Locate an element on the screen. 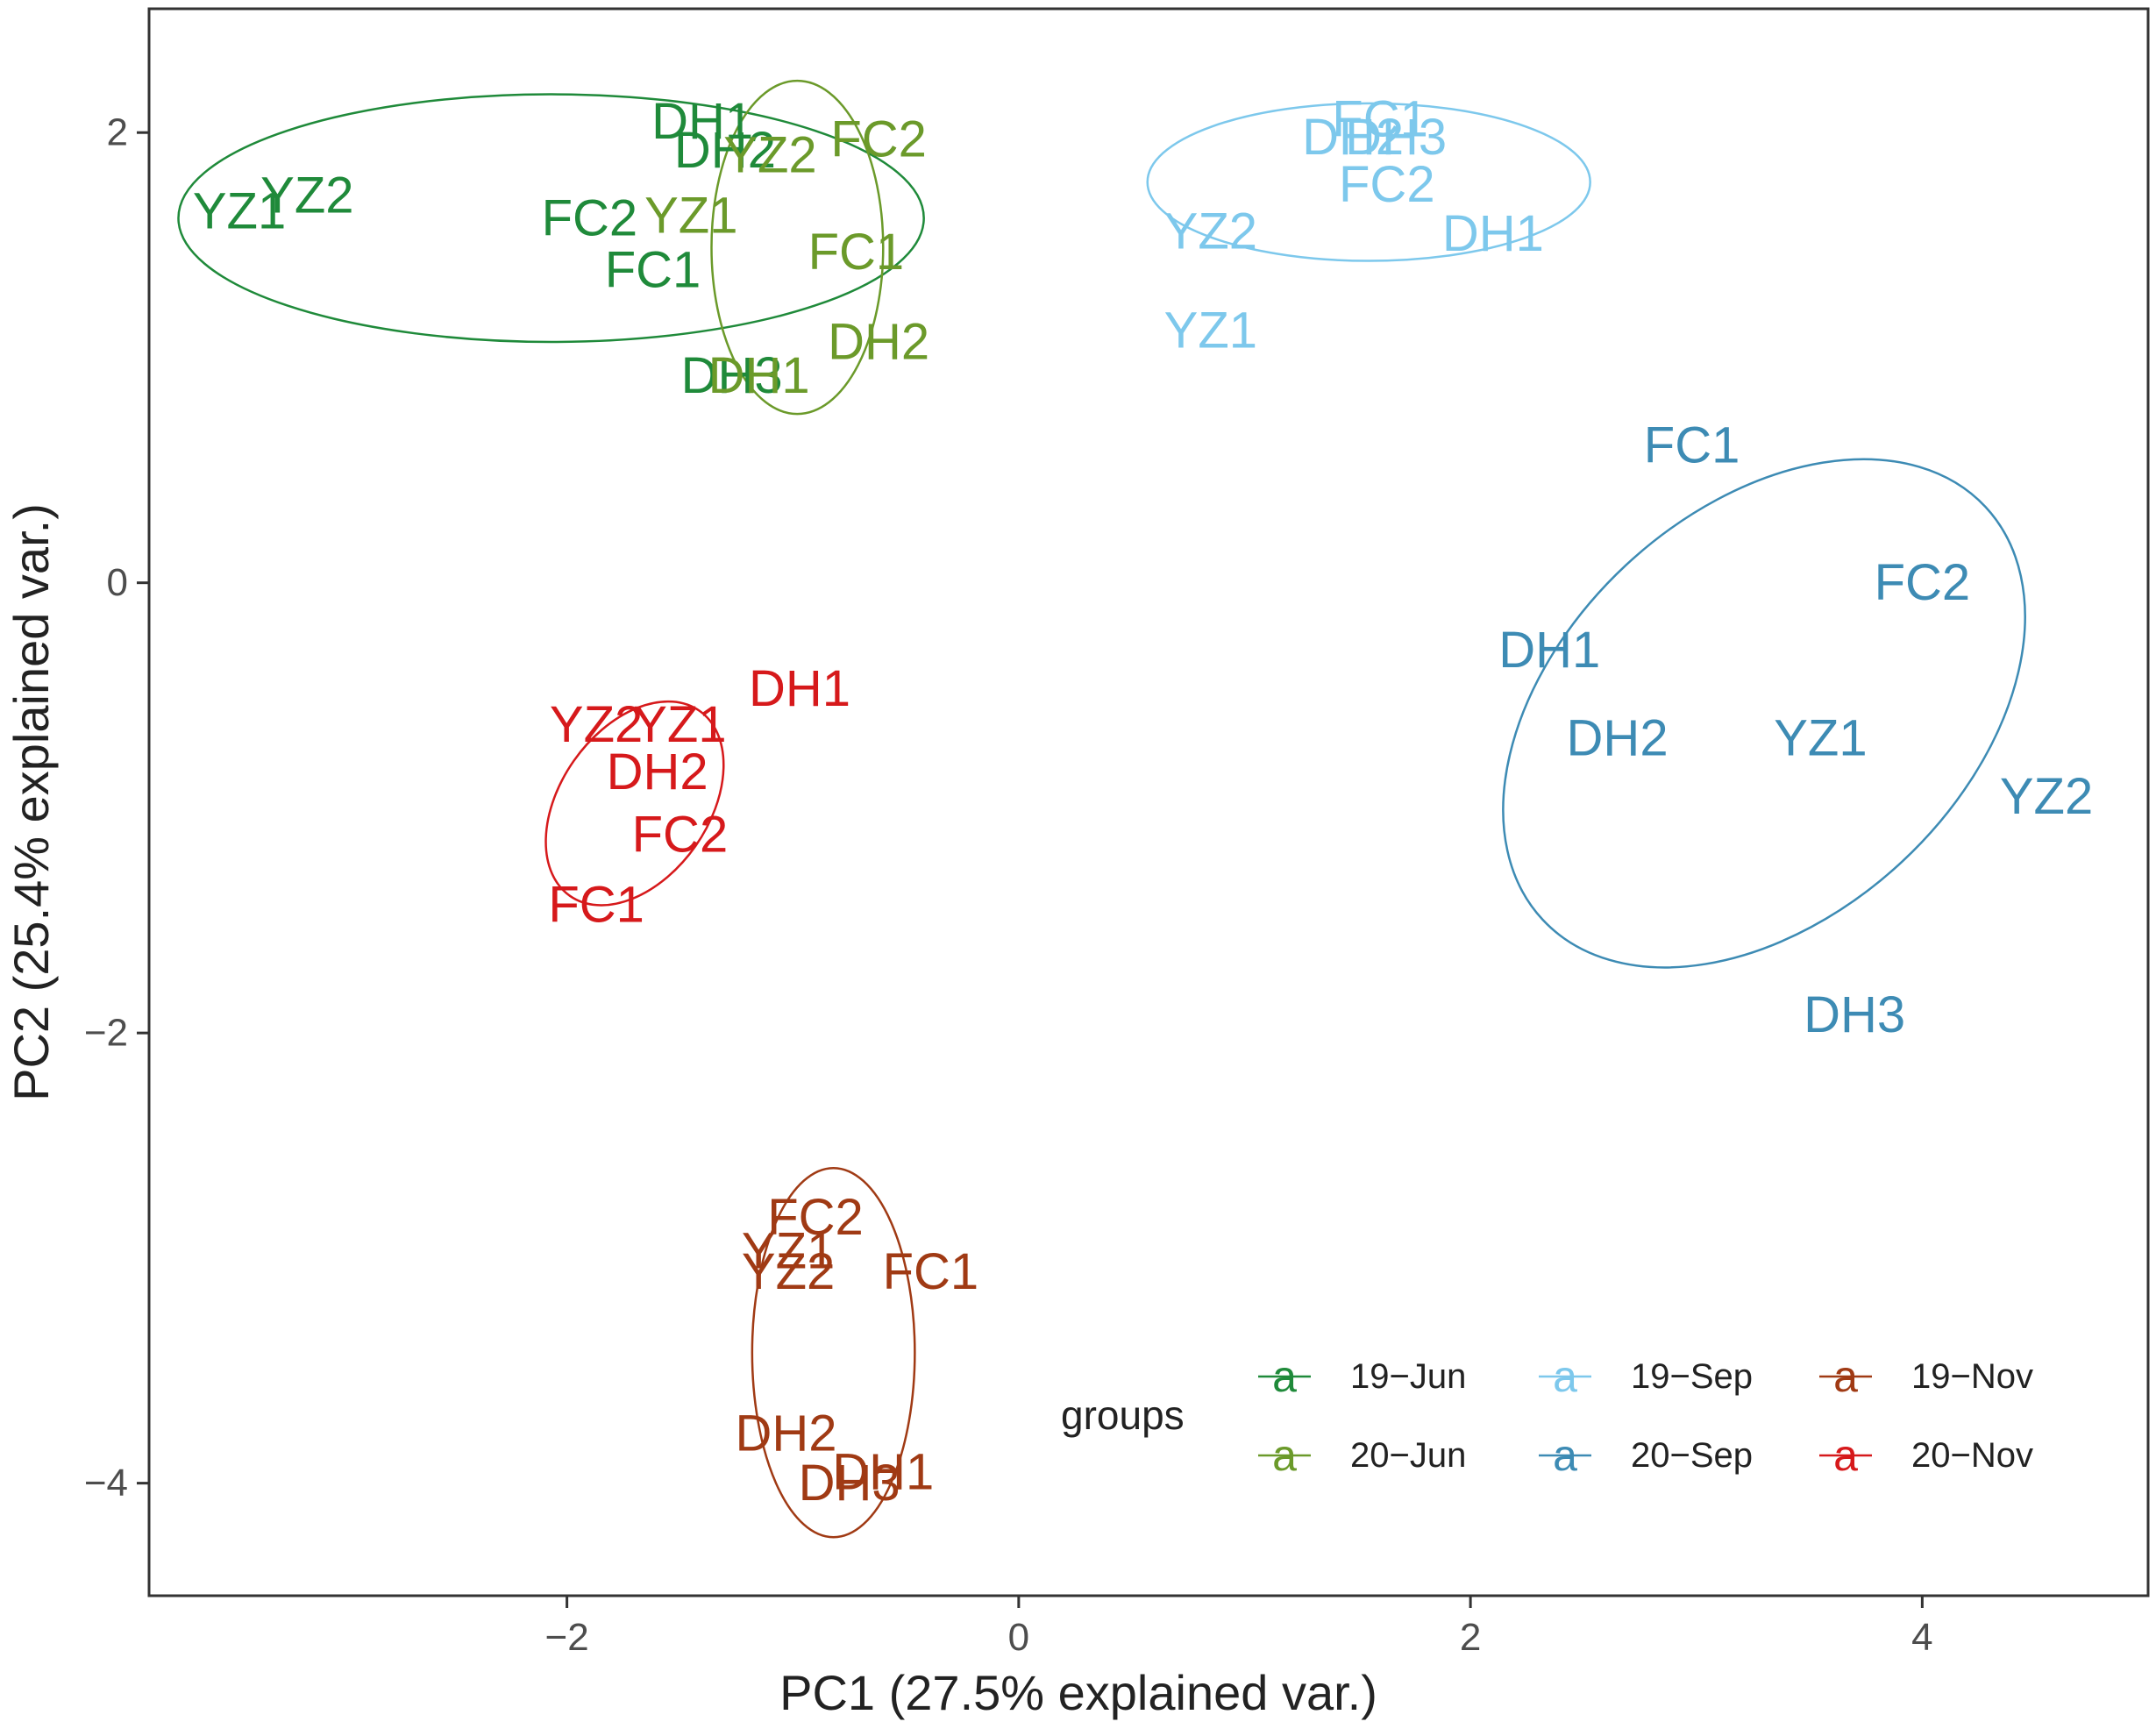 Image resolution: width=2156 pixels, height=1736 pixels. x-axis: −2 0 2 4 is located at coordinates (1239, 1627).